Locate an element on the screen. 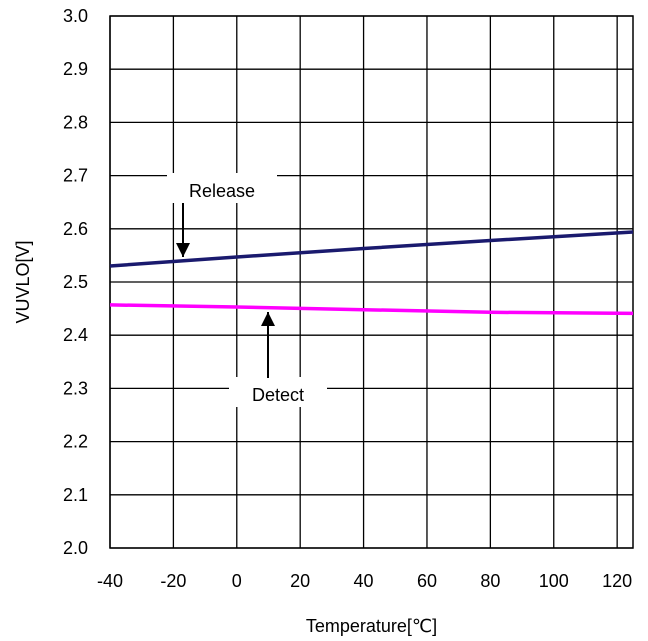 Image resolution: width=648 pixels, height=641 pixels. series-lines is located at coordinates (371, 273).